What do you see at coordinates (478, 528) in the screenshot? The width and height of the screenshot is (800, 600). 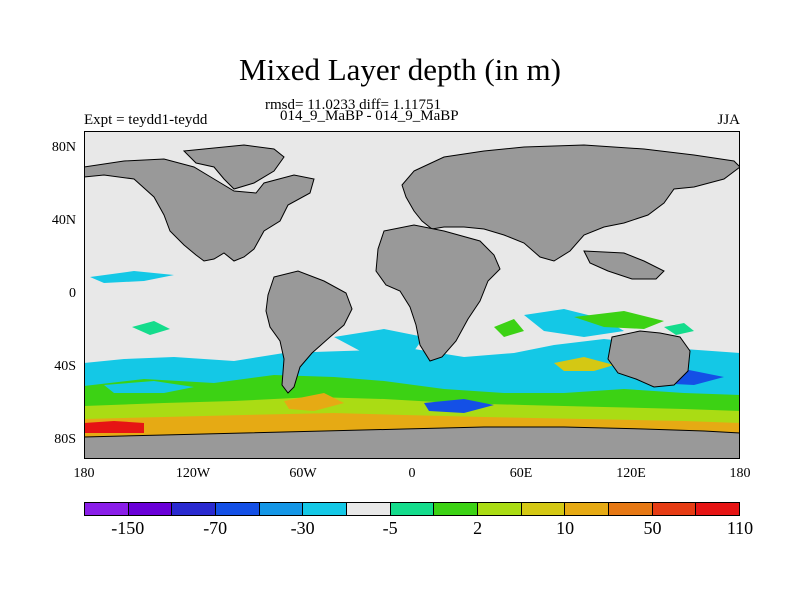 I see `colorbar-label: 2` at bounding box center [478, 528].